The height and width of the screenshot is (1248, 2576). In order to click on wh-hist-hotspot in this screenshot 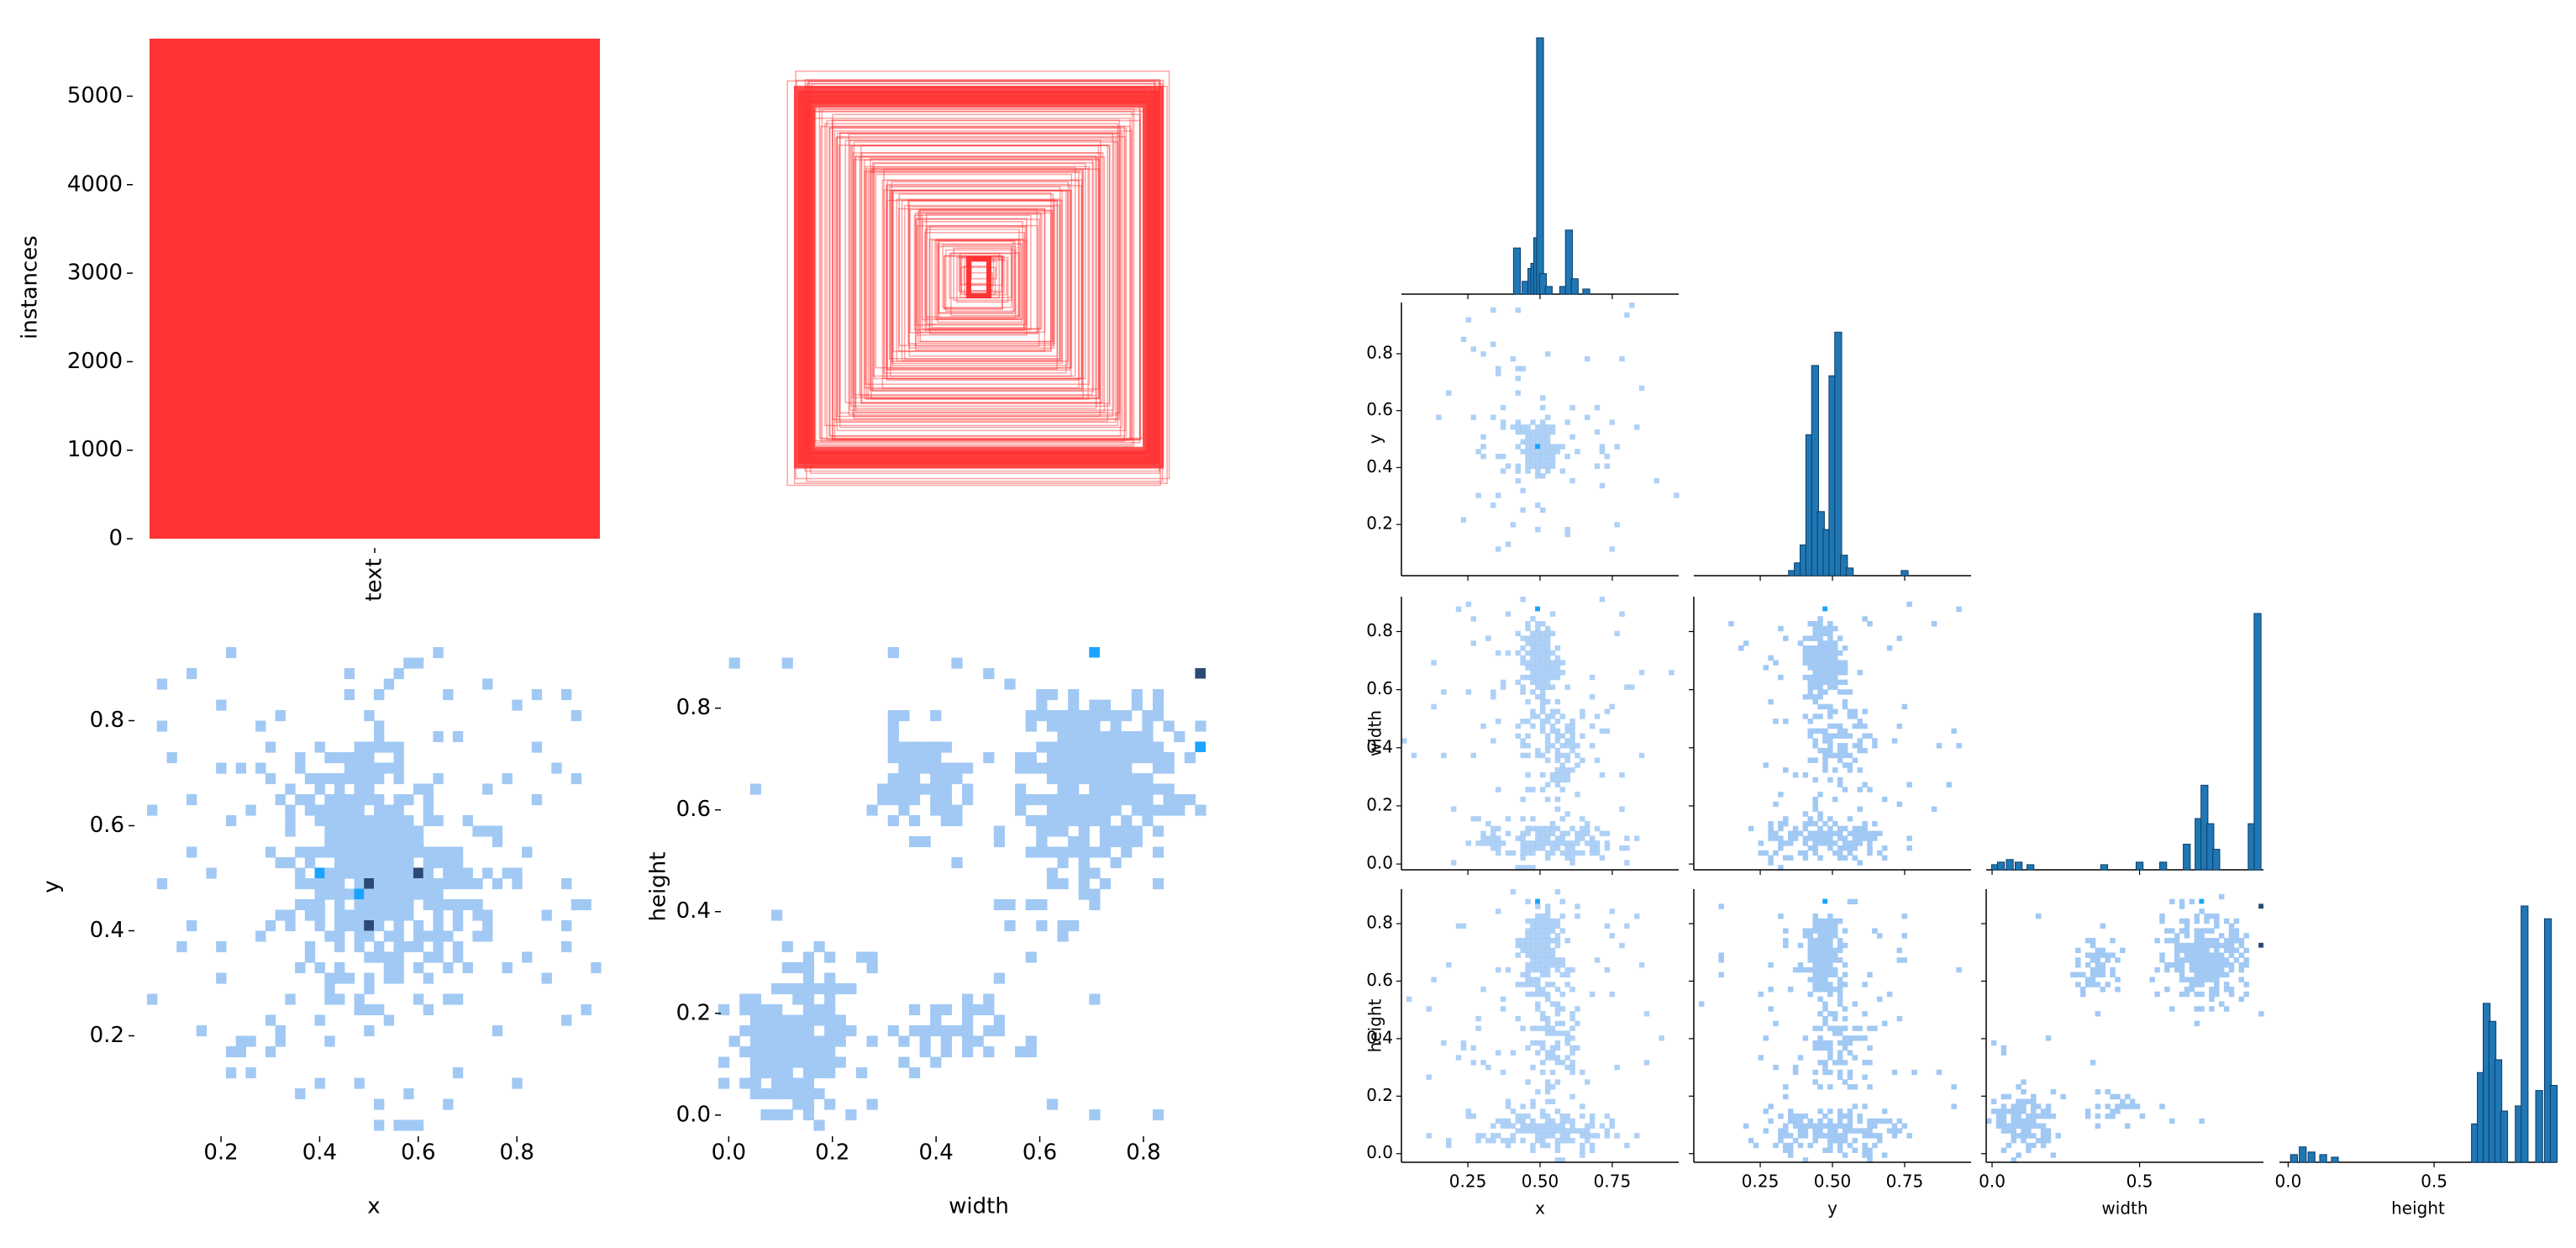, I will do `click(1200, 673)`.